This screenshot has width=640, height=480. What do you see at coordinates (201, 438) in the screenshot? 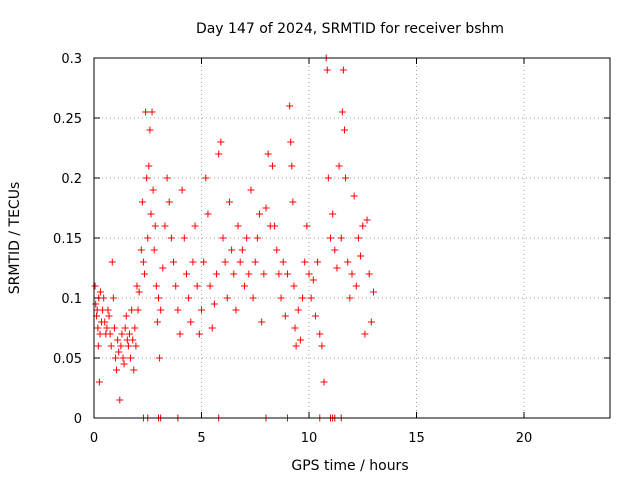
I see `x-tick-label: 5` at bounding box center [201, 438].